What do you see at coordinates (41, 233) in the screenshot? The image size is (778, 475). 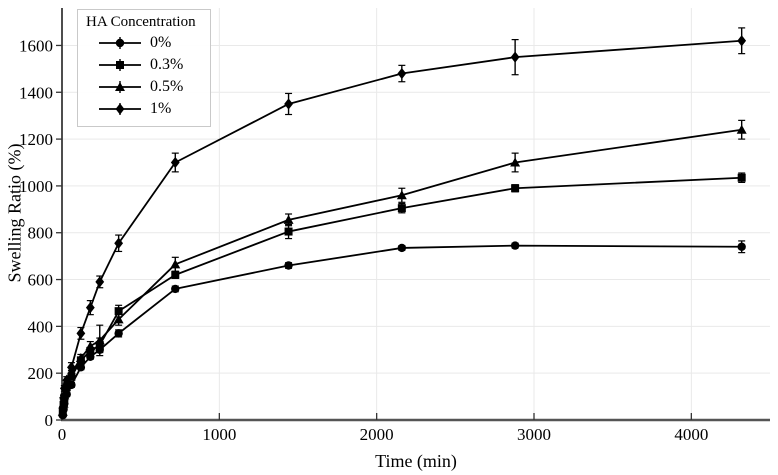 I see `y-tick-label: 800` at bounding box center [41, 233].